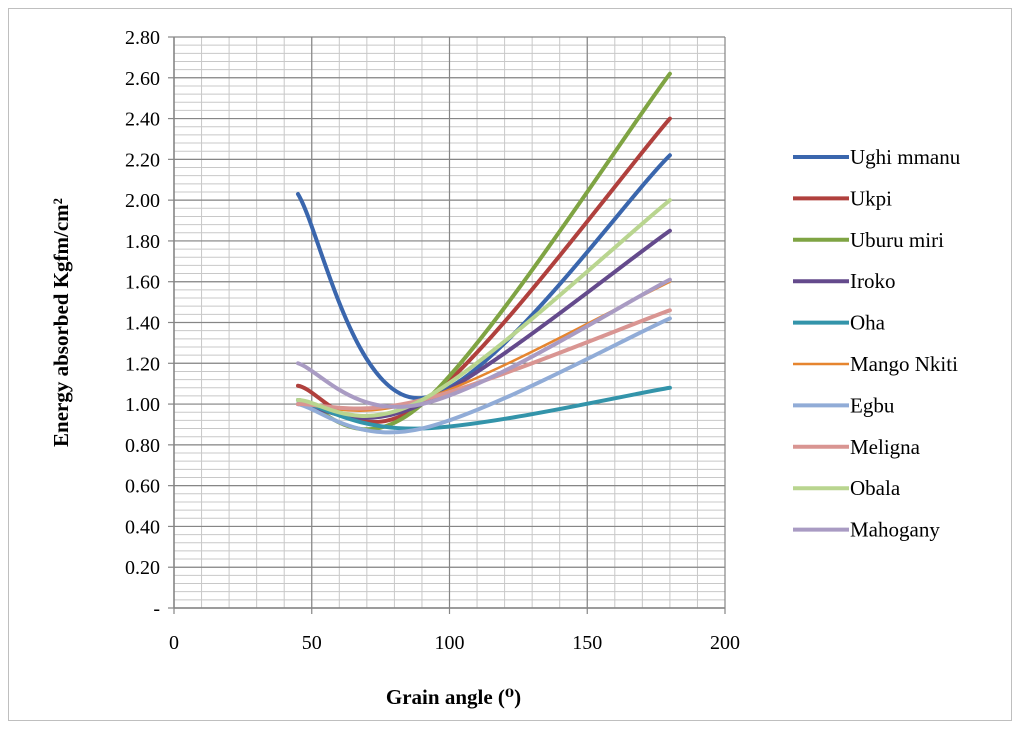 This screenshot has height=729, width=1020. What do you see at coordinates (156, 609) in the screenshot?
I see `y-tick-label: -` at bounding box center [156, 609].